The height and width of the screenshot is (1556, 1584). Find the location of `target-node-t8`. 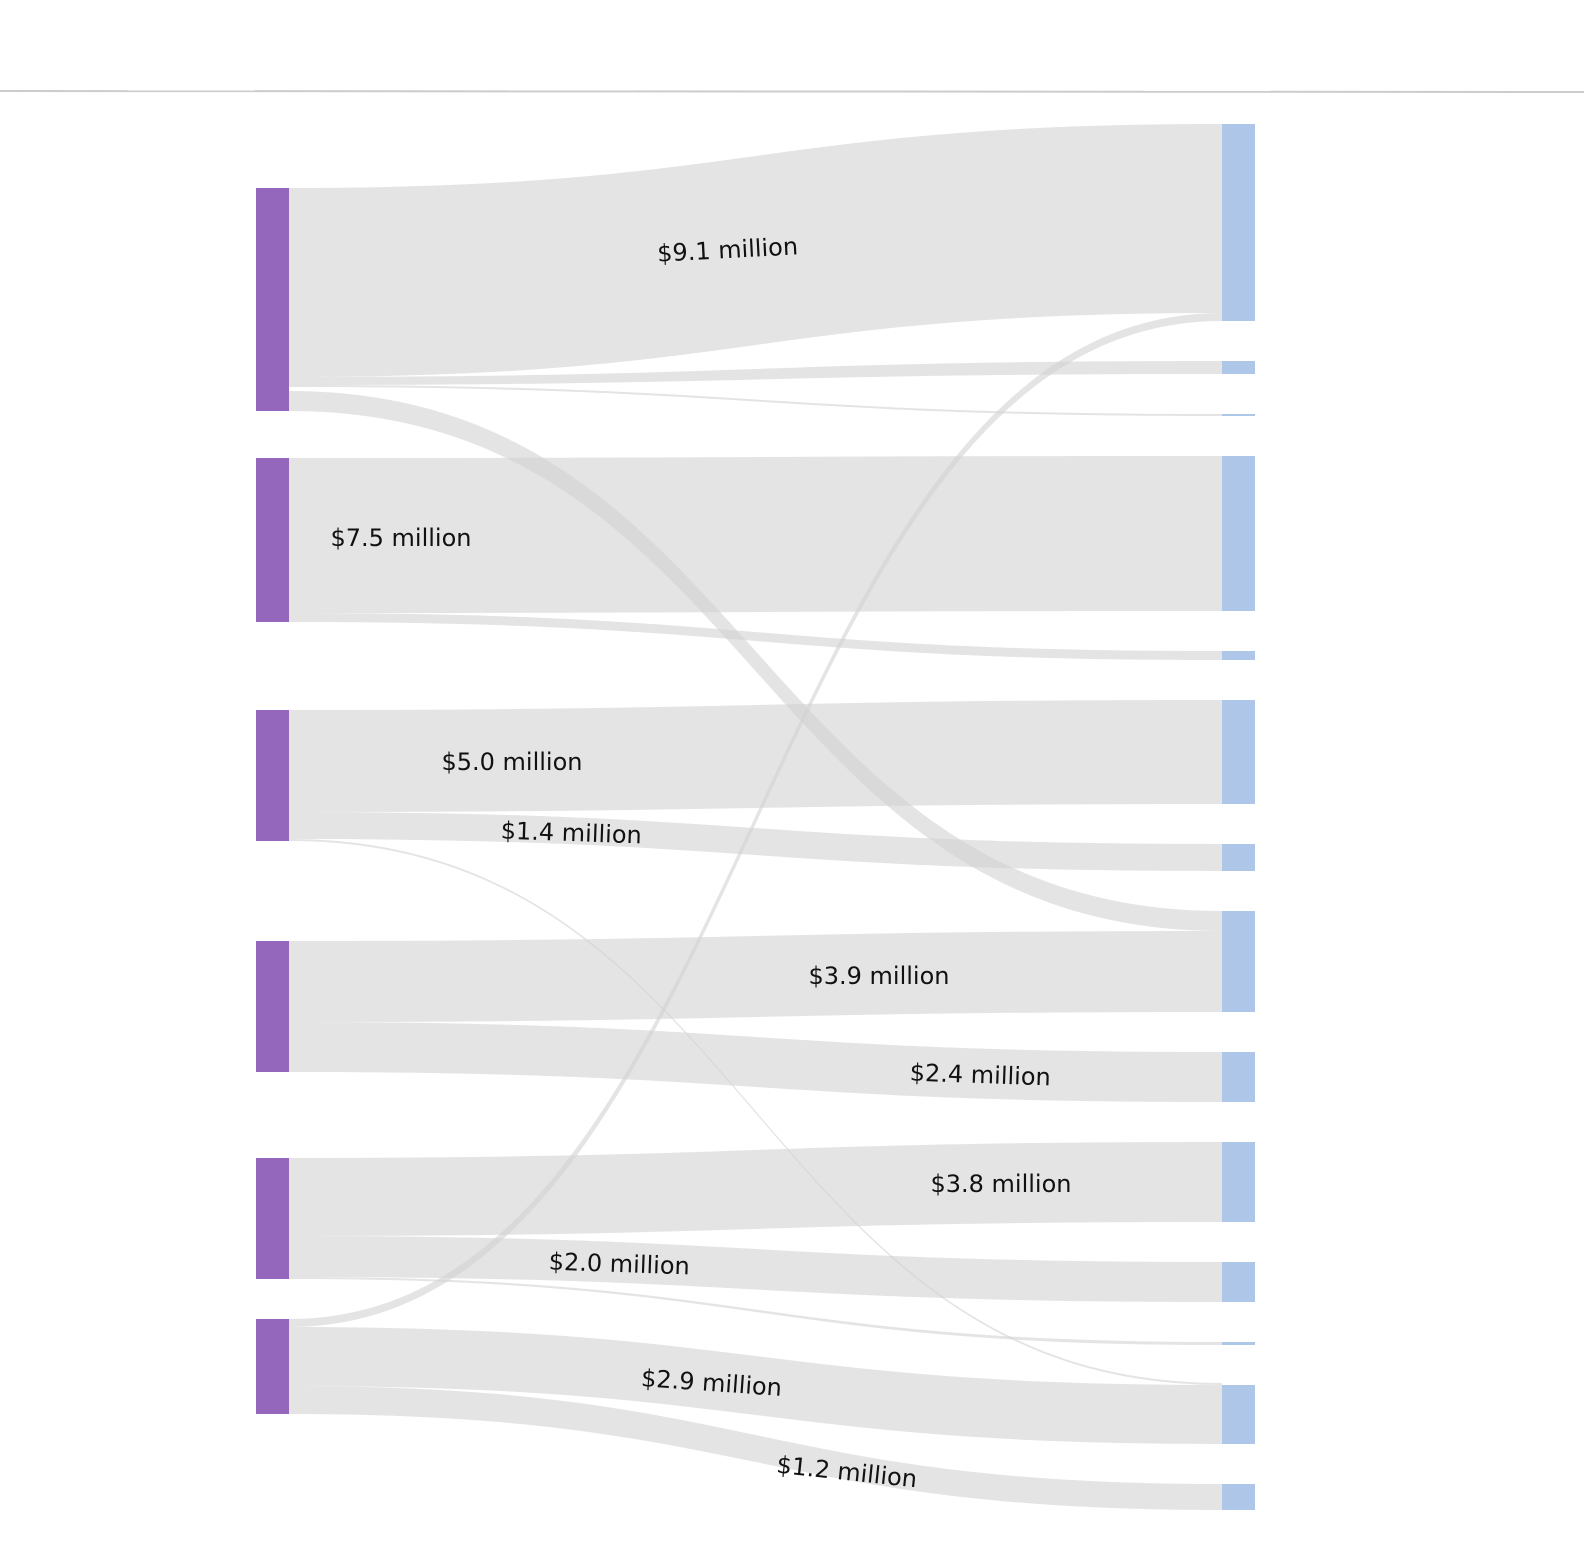

target-node-t8 is located at coordinates (1238, 961).